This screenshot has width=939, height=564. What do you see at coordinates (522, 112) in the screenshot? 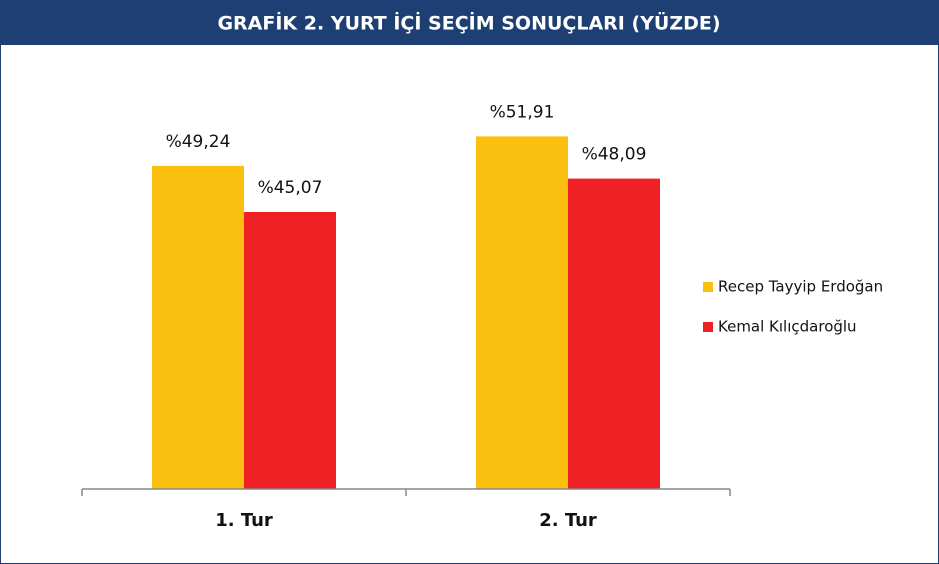
I see `data-label: %51,91` at bounding box center [522, 112].